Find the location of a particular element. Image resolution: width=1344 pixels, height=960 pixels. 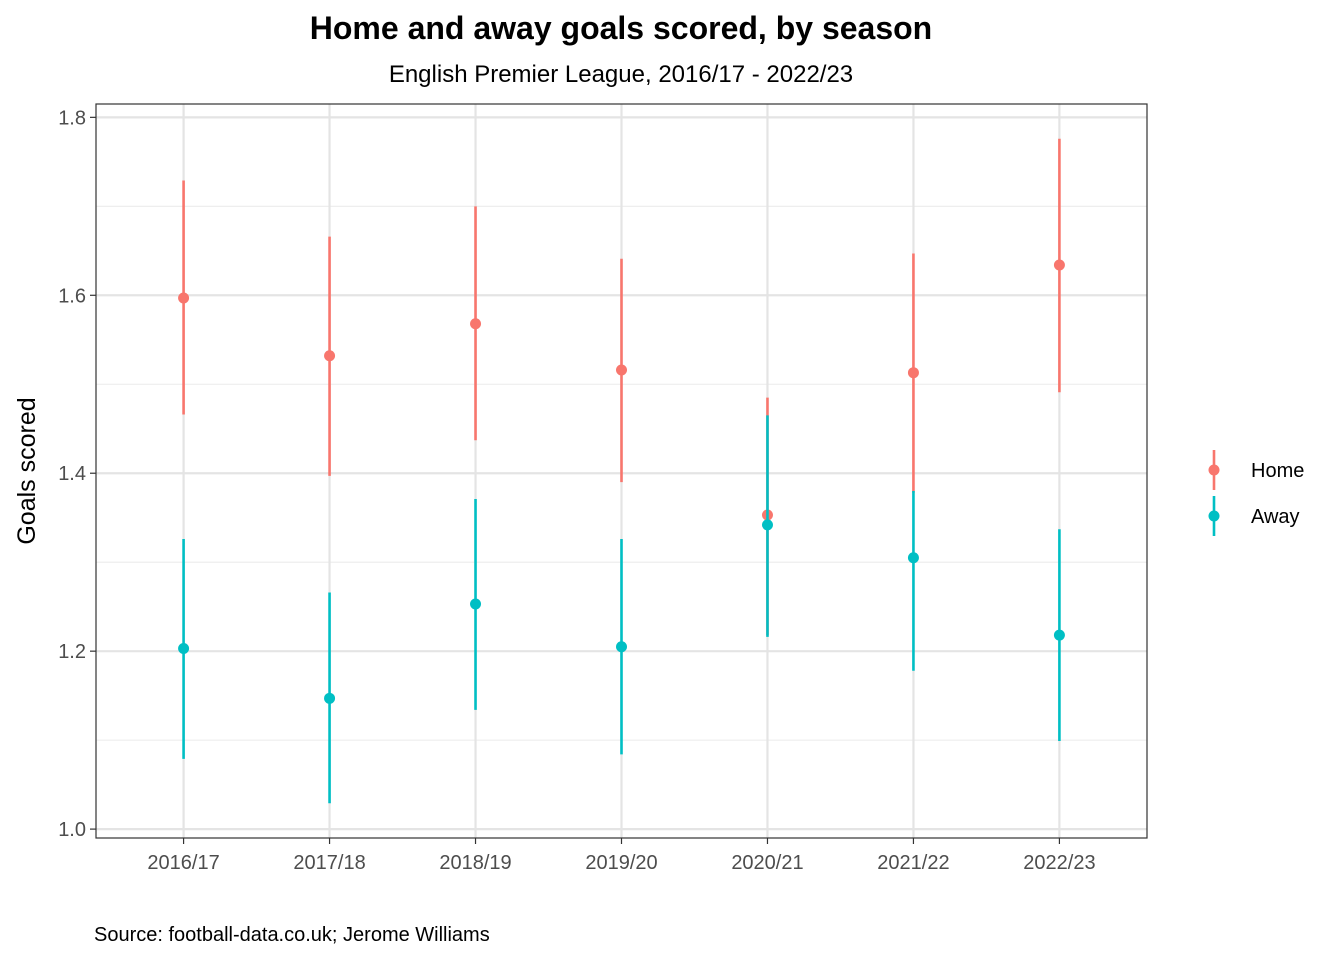

y-tick-label: 1.6 is located at coordinates (72, 296).